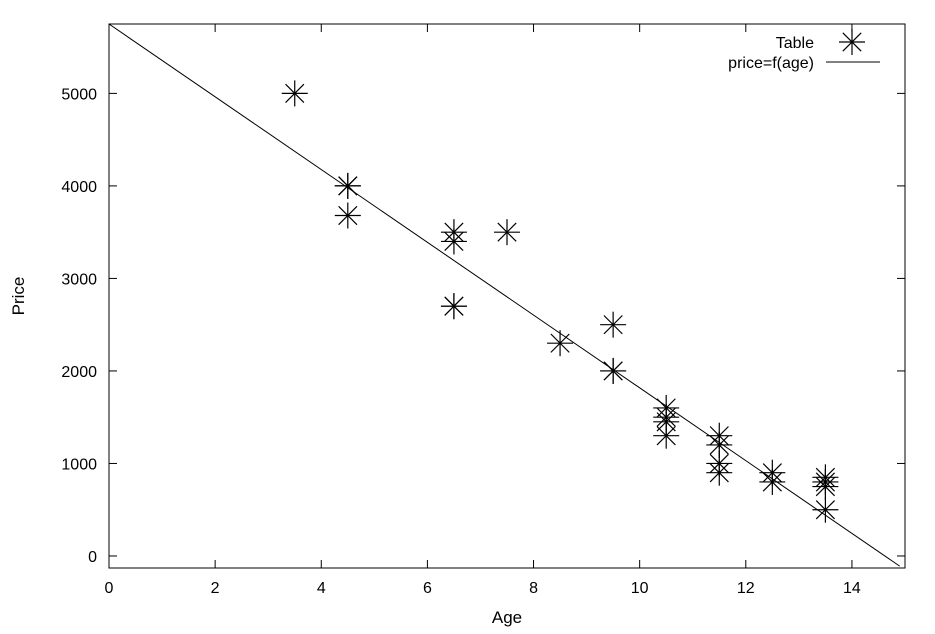  Describe the element at coordinates (79, 464) in the screenshot. I see `y-tick-label: 1000` at that location.